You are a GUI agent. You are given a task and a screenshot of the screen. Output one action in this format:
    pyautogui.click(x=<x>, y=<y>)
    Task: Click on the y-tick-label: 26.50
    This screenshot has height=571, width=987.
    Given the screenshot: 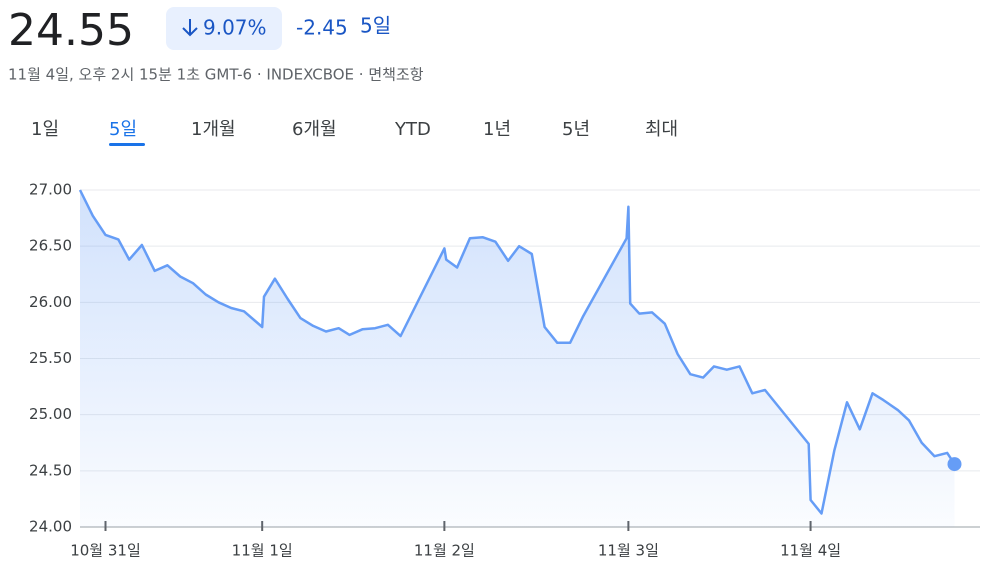 What is the action you would take?
    pyautogui.click(x=50, y=246)
    